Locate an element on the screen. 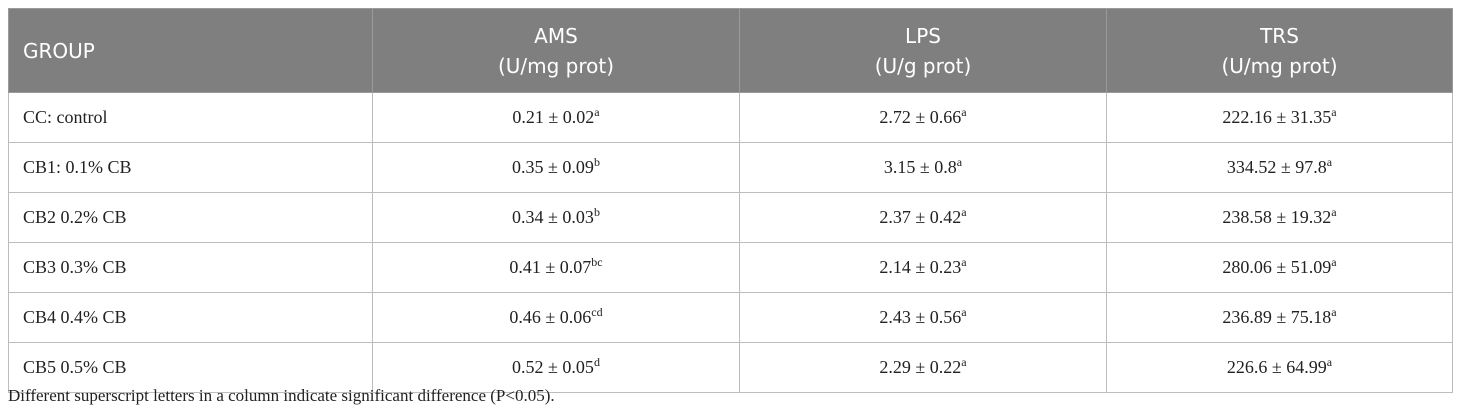  header-cell: TRS (U/mg prot) is located at coordinates (1279, 50).